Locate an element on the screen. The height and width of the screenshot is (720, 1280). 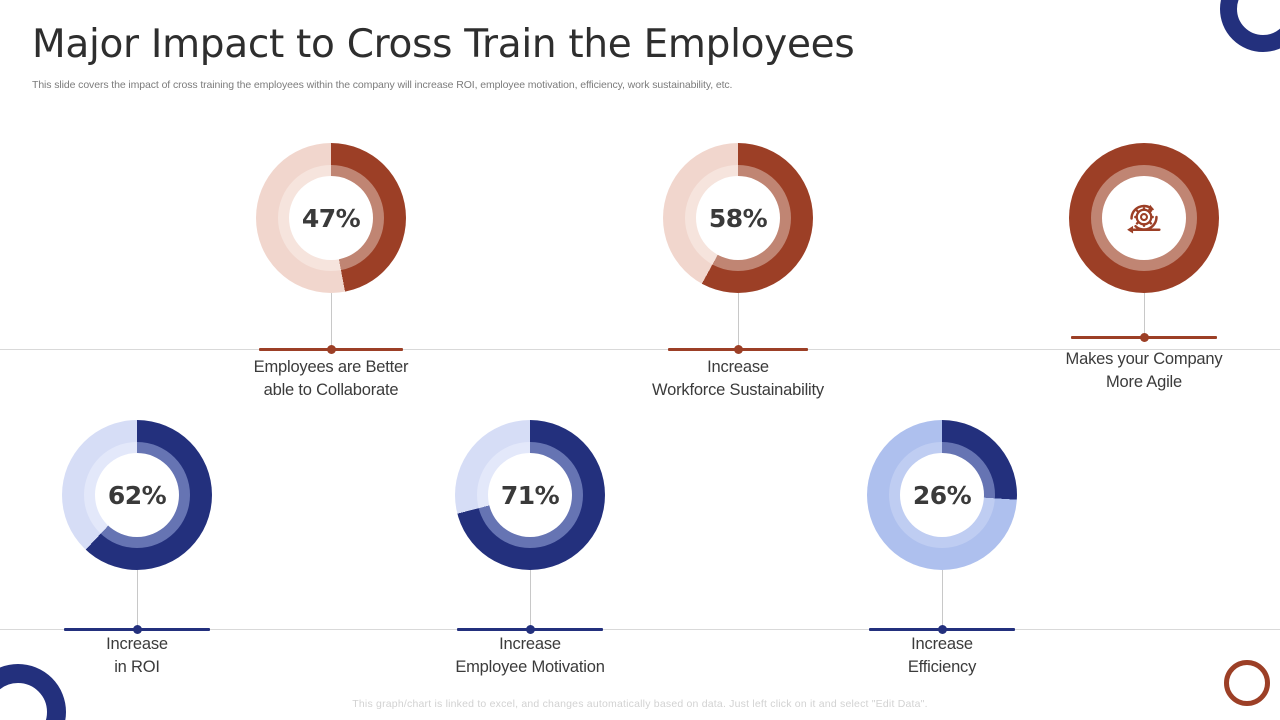
donut-outer-ring is located at coordinates (1144, 218).